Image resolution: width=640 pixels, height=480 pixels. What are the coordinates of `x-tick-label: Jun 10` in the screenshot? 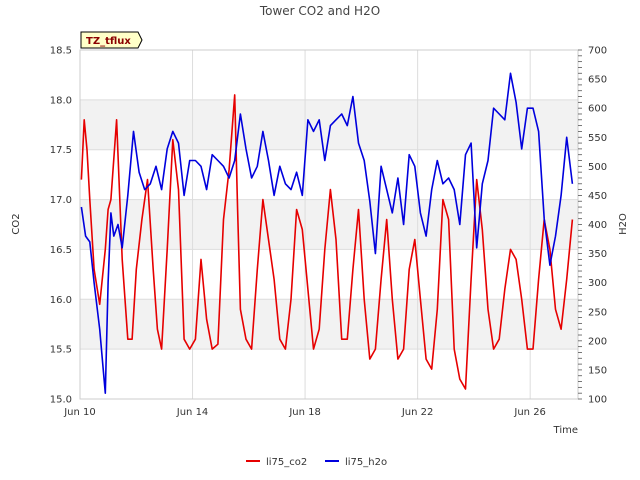 It's located at (79, 412).